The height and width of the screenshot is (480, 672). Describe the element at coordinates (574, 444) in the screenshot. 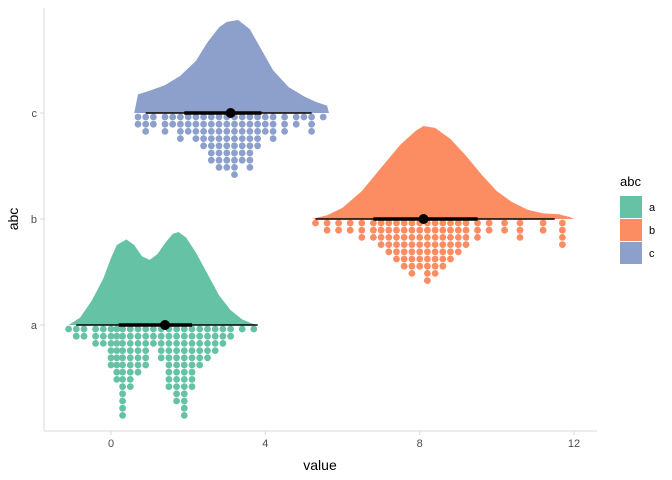

I see `x-tick-label: 12` at that location.